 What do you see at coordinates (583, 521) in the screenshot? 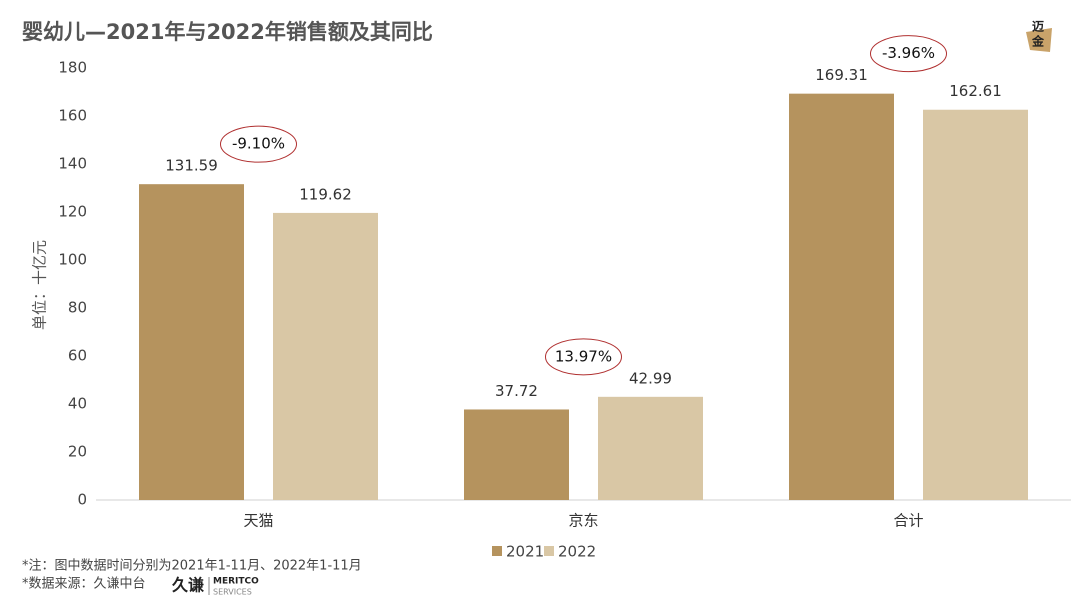
I see `x-tick-label: 京东` at bounding box center [583, 521].